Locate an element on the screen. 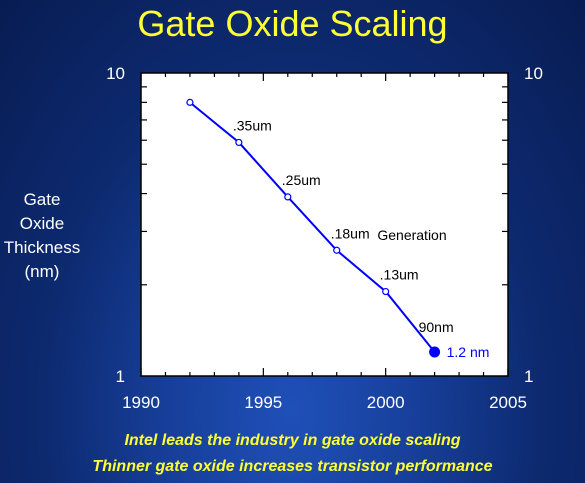 The image size is (585, 483). data-point-highlight is located at coordinates (435, 352).